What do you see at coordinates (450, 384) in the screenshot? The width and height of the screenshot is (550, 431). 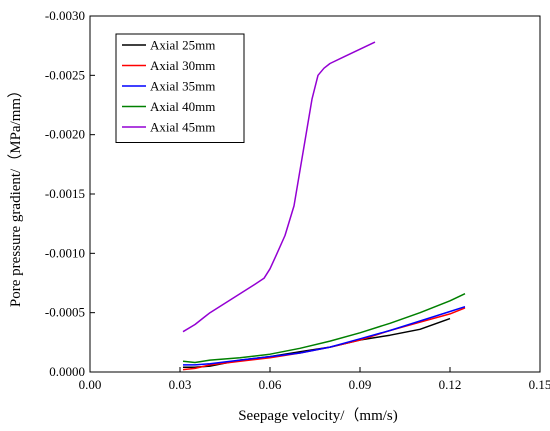 I see `x-tick-label: 0.12` at bounding box center [450, 384].